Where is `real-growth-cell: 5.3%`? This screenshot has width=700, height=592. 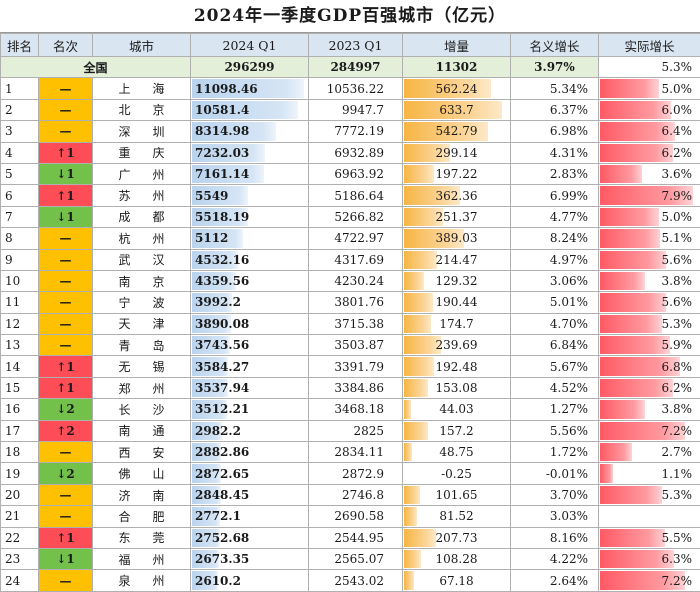
real-growth-cell: 5.3% is located at coordinates (649, 323).